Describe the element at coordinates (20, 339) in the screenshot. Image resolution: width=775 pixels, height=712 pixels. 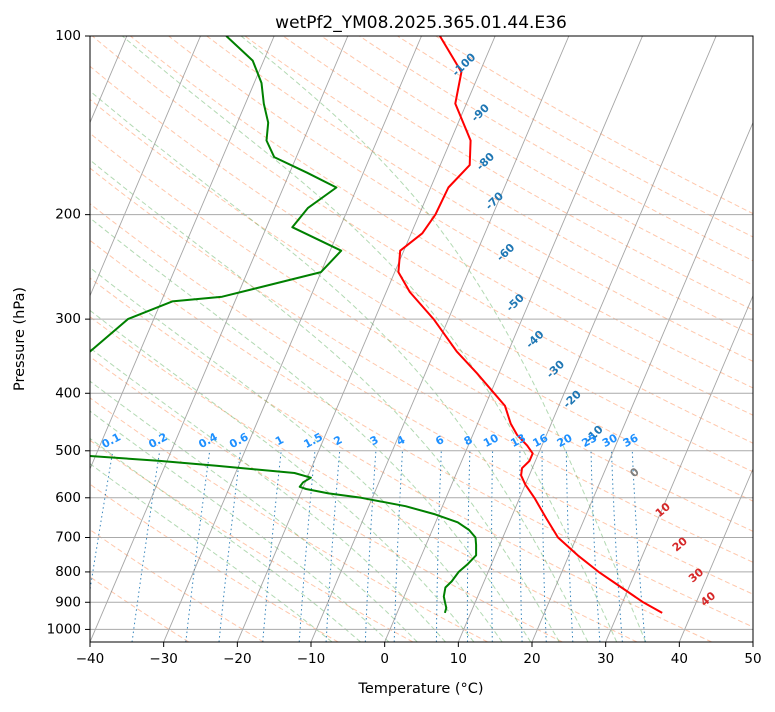
I see `y-axis-label: Pressure (hPa)` at that location.